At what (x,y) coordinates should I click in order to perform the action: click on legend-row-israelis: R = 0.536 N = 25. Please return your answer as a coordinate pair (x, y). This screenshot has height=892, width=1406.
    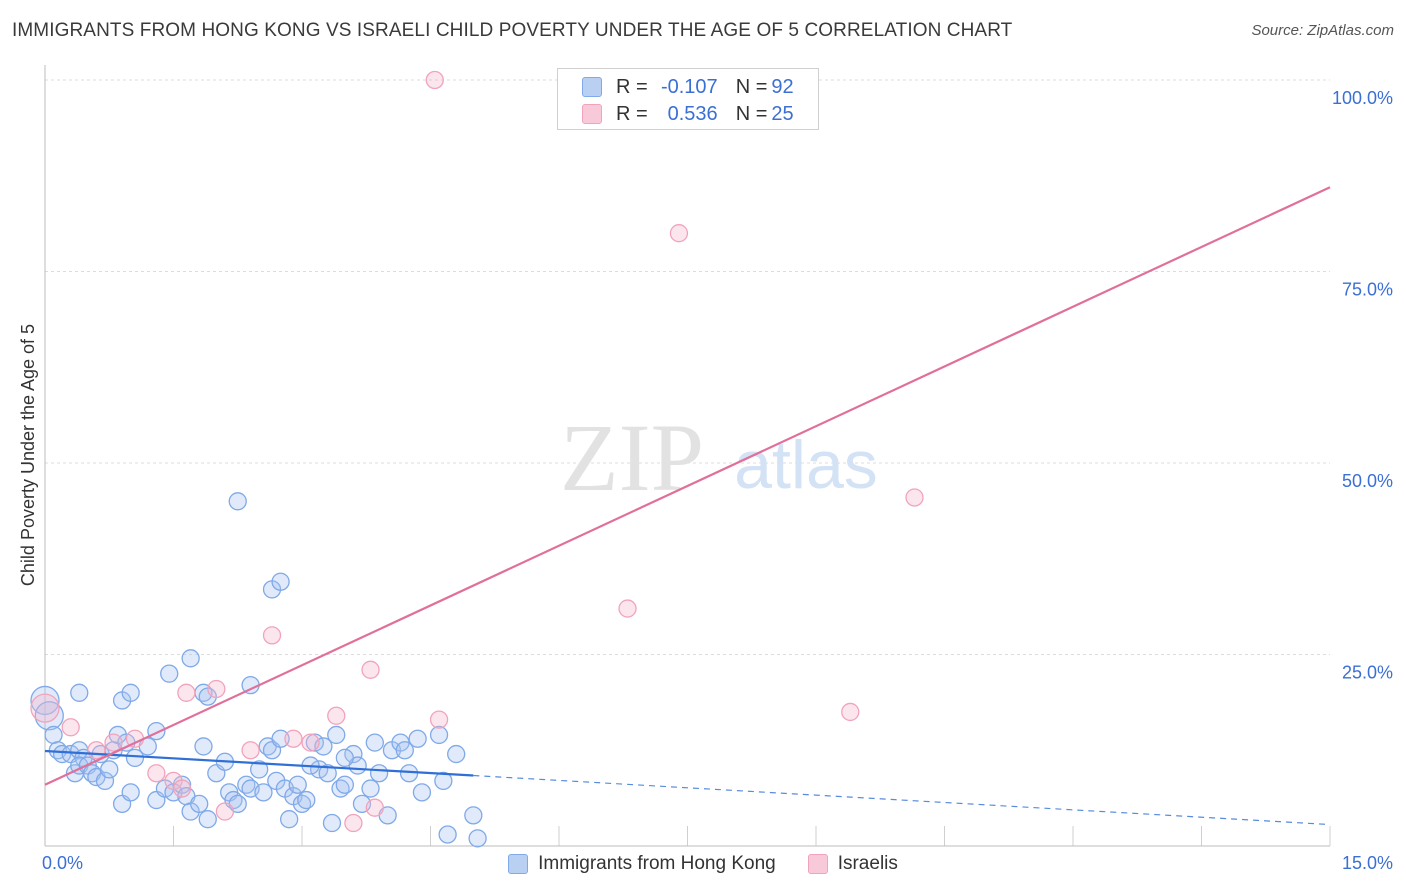
    Looking at the image, I should click on (688, 114).